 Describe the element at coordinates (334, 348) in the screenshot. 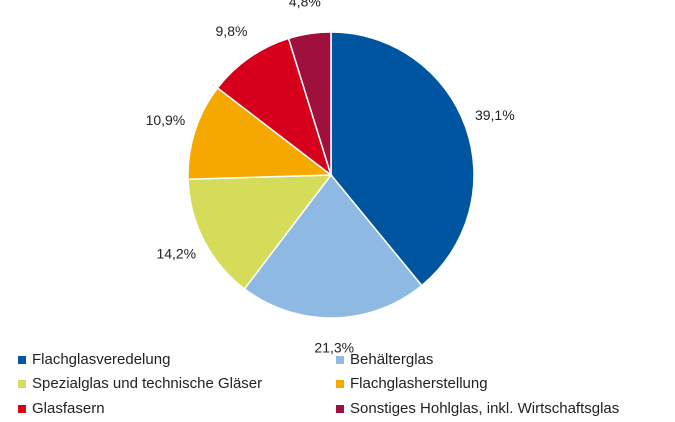

I see `value-label: 21,3%` at that location.